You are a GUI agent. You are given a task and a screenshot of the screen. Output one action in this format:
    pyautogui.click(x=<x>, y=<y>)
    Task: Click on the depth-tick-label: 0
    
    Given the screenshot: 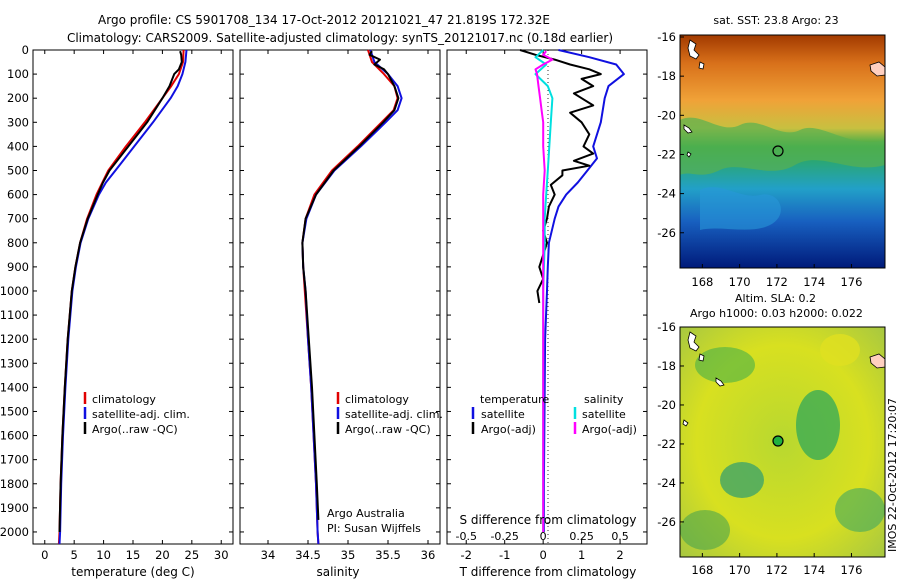 What is the action you would take?
    pyautogui.click(x=25, y=50)
    